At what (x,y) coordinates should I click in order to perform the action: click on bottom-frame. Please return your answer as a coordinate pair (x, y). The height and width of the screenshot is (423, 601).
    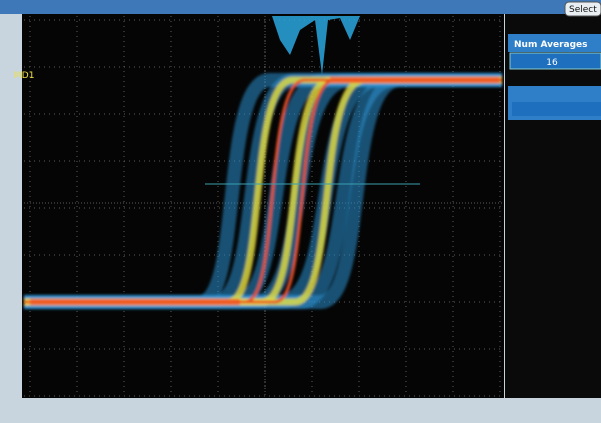
    Looking at the image, I should click on (300, 410).